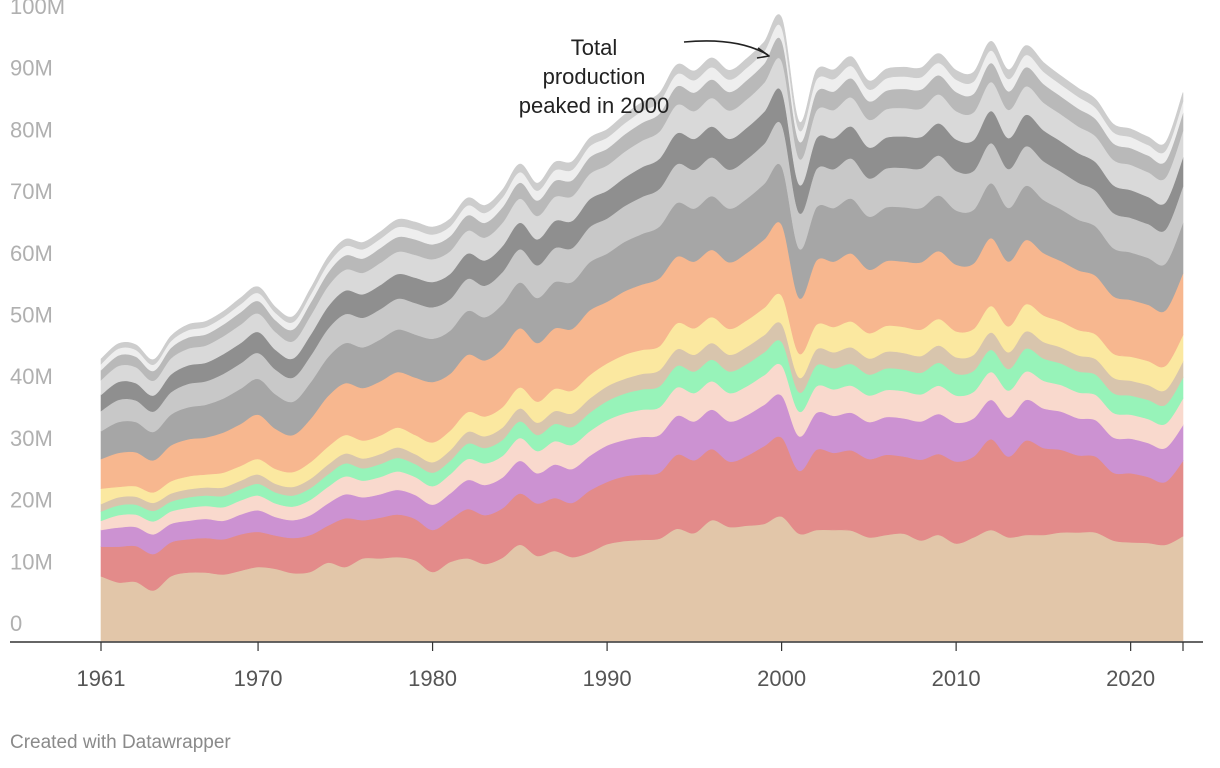  I want to click on x-tick-label: 2000, so click(781, 678).